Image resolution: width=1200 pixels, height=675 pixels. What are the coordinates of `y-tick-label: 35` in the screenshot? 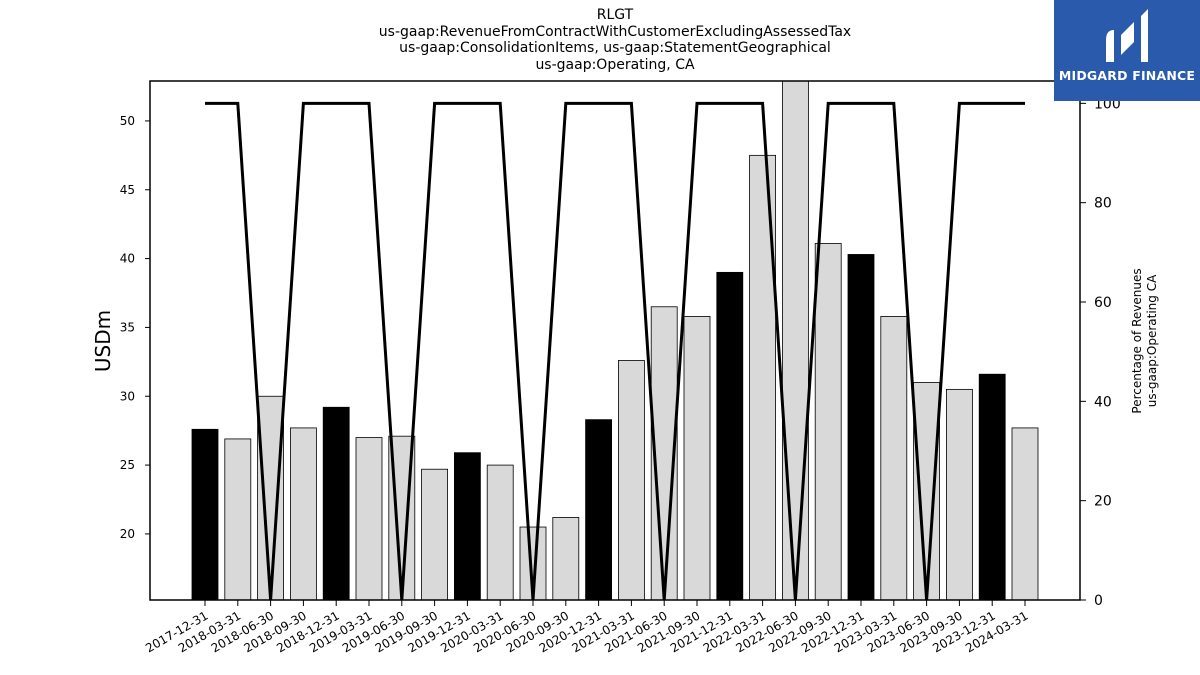 It's located at (127, 327).